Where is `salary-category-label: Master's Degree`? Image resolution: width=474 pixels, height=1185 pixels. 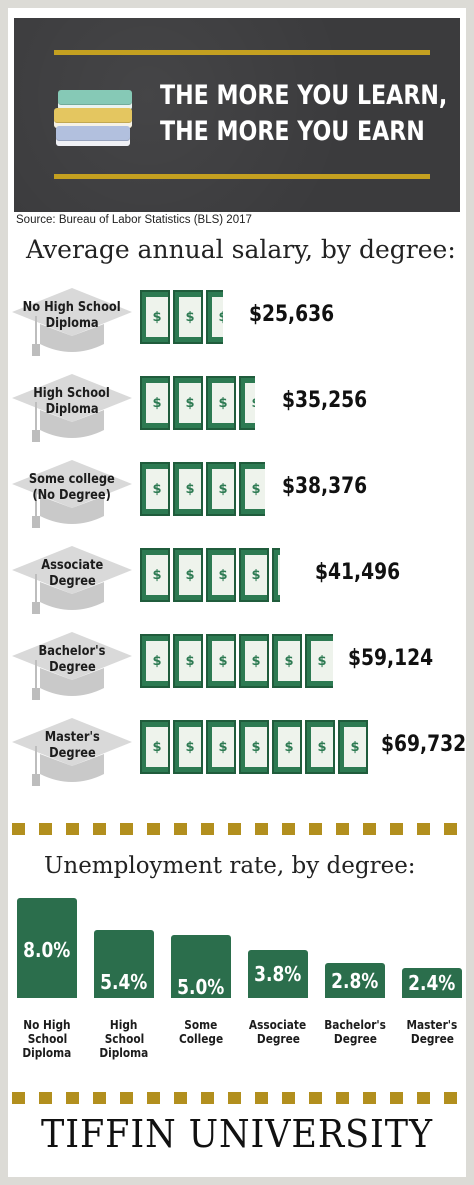
salary-category-label: Master's Degree is located at coordinates (72, 746).